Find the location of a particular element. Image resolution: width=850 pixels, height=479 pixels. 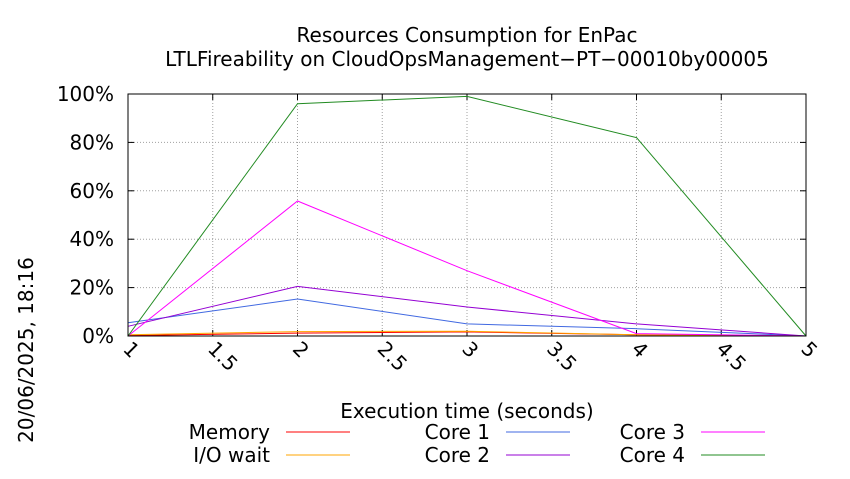

x-tick-label: 4 is located at coordinates (640, 350).